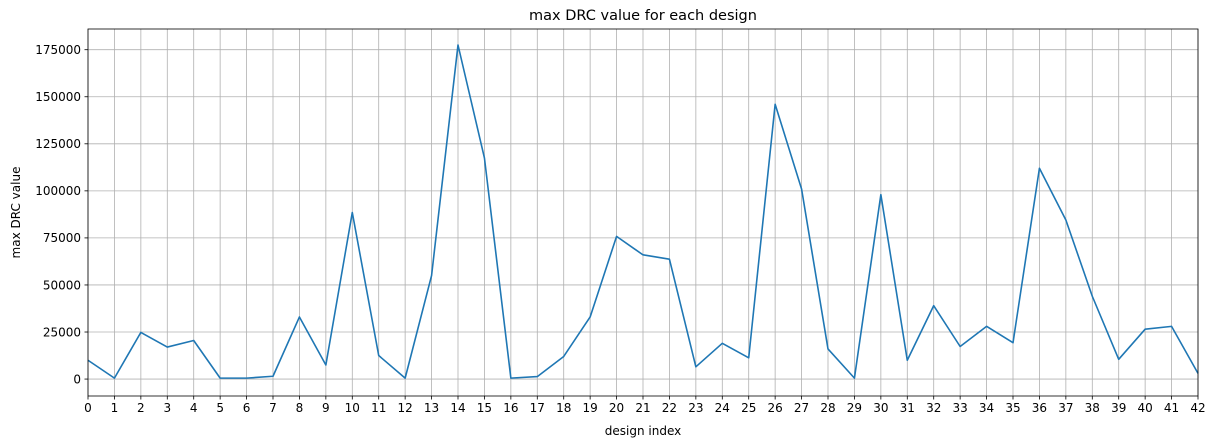 This screenshot has height=442, width=1213. I want to click on x-tick-label: 32, so click(933, 408).